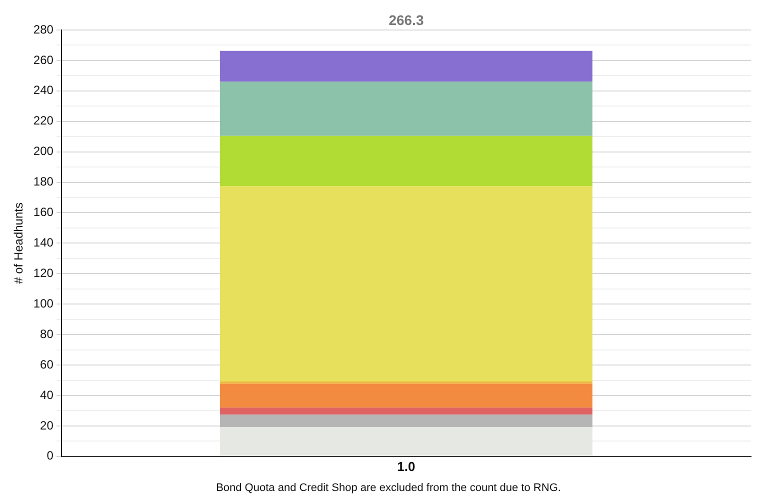 The width and height of the screenshot is (777, 504). I want to click on y-axis-title: # of Headhunts, so click(19, 243).